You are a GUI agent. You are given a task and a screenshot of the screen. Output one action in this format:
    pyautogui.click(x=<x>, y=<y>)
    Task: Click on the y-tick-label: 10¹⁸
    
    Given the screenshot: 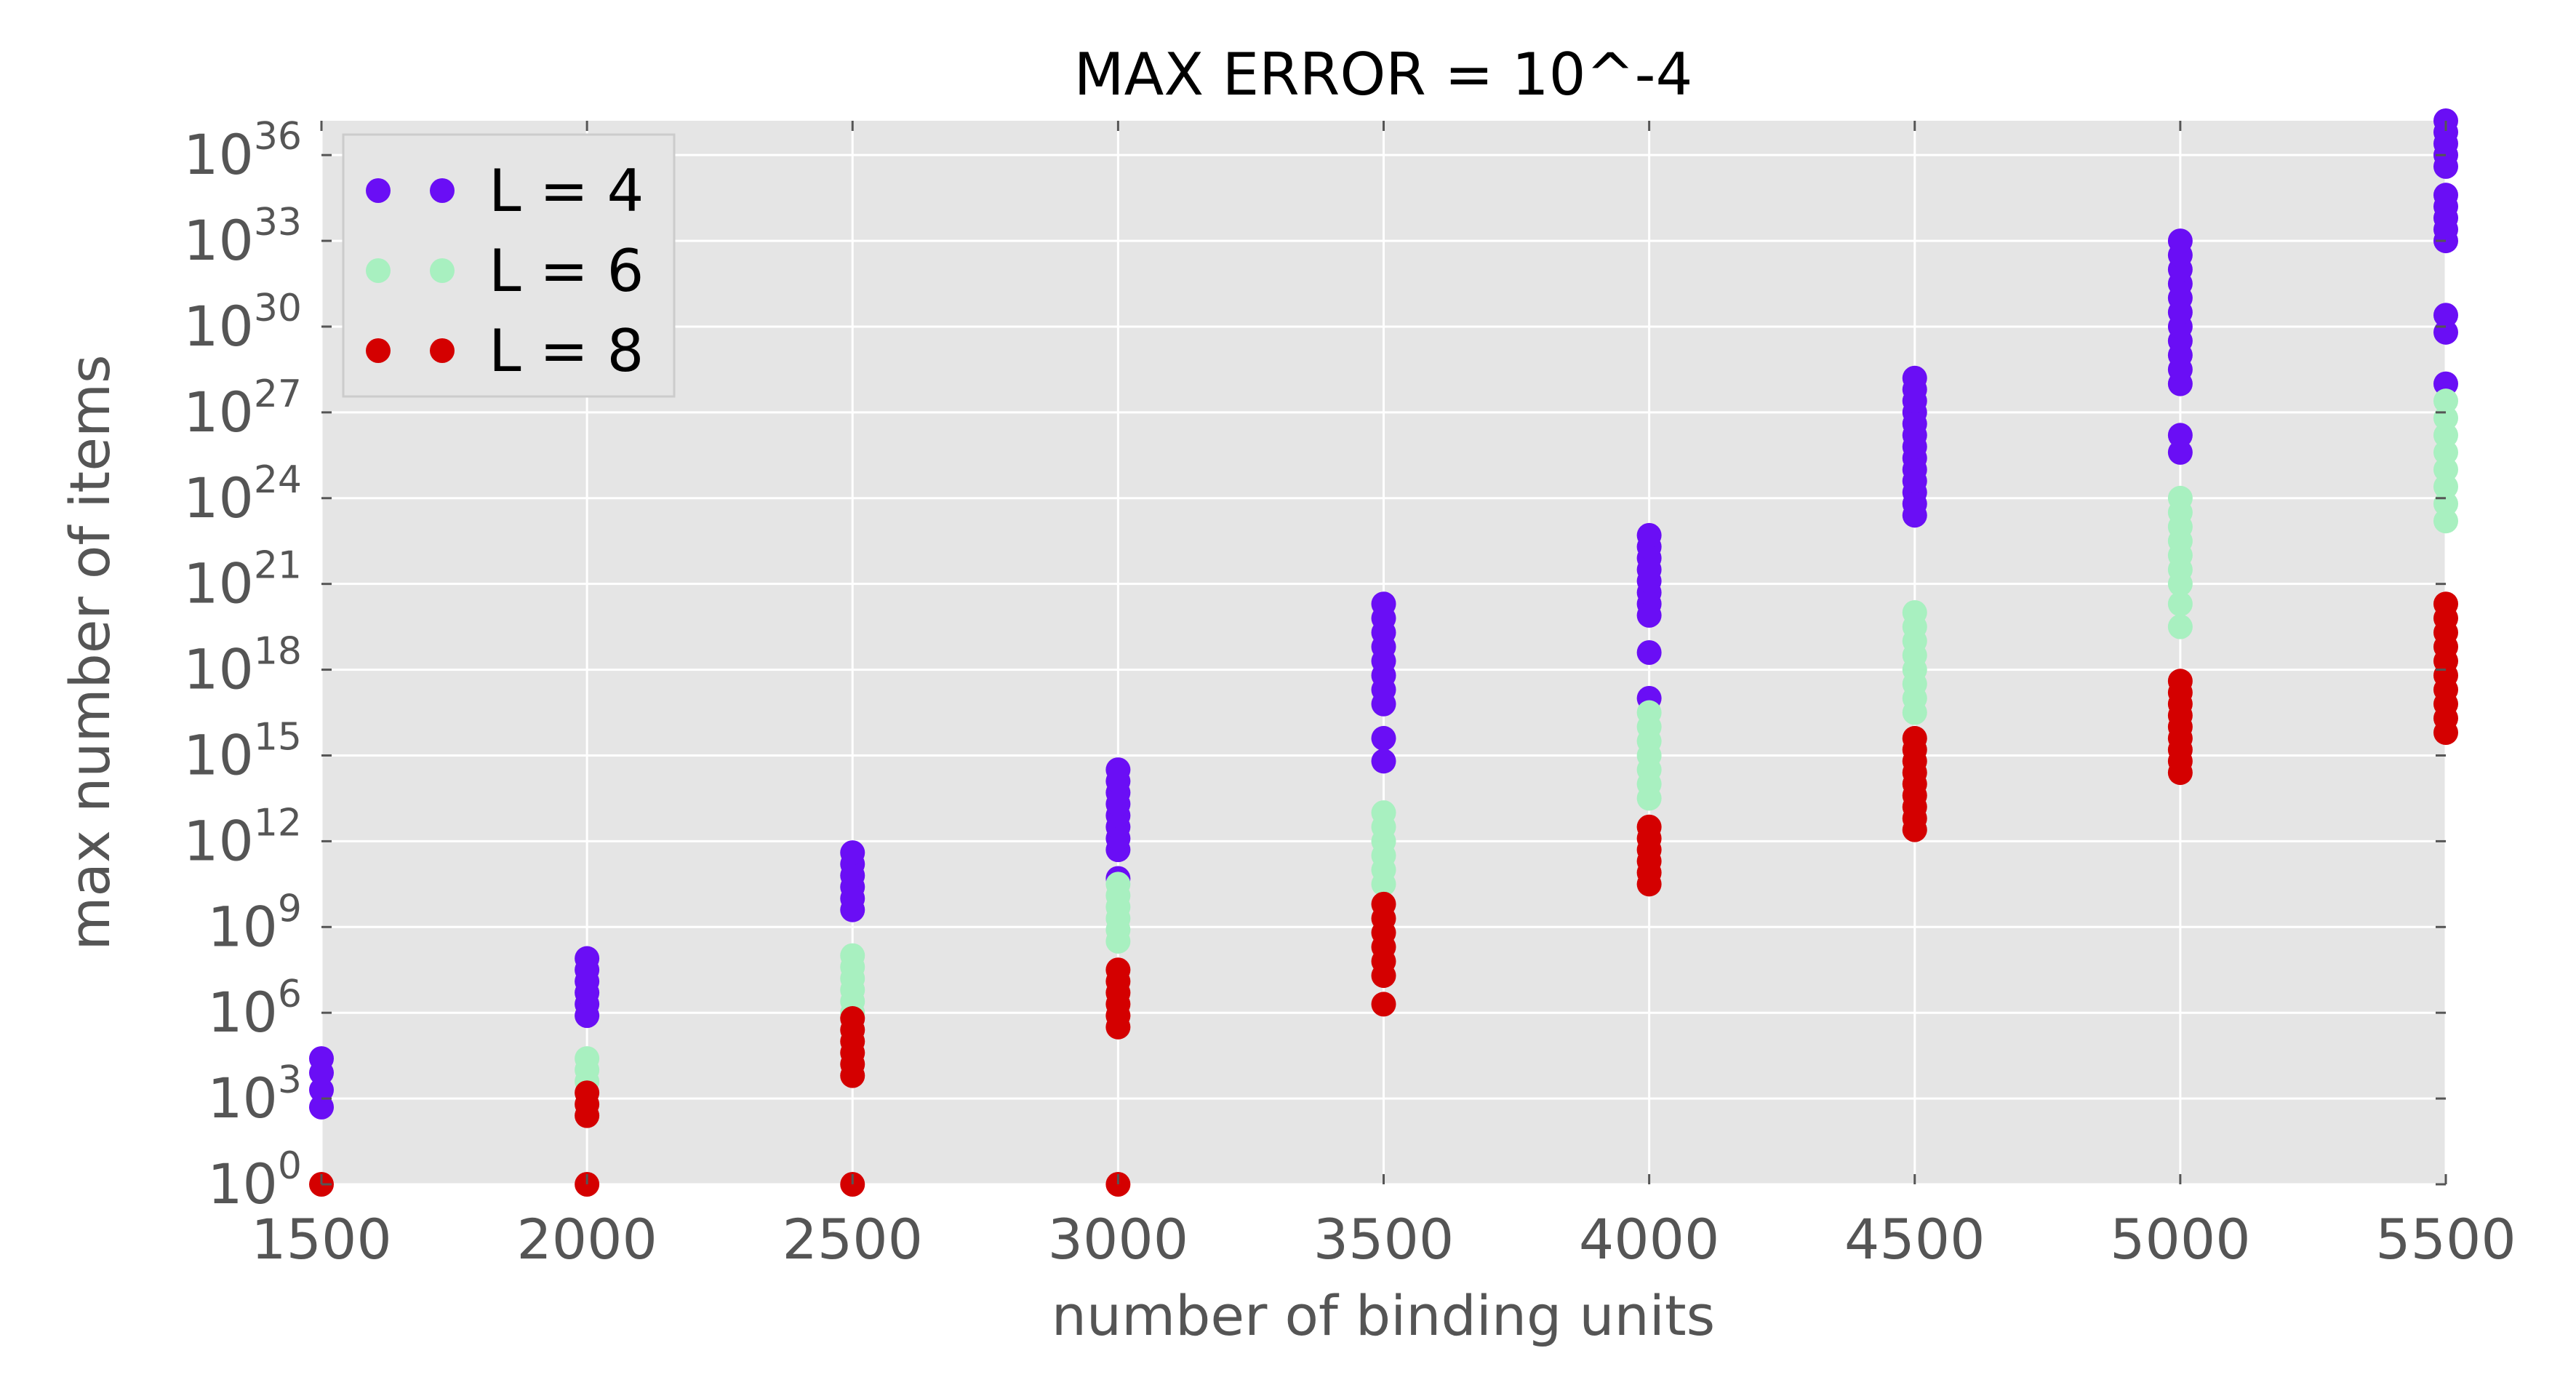 What is the action you would take?
    pyautogui.click(x=242, y=666)
    